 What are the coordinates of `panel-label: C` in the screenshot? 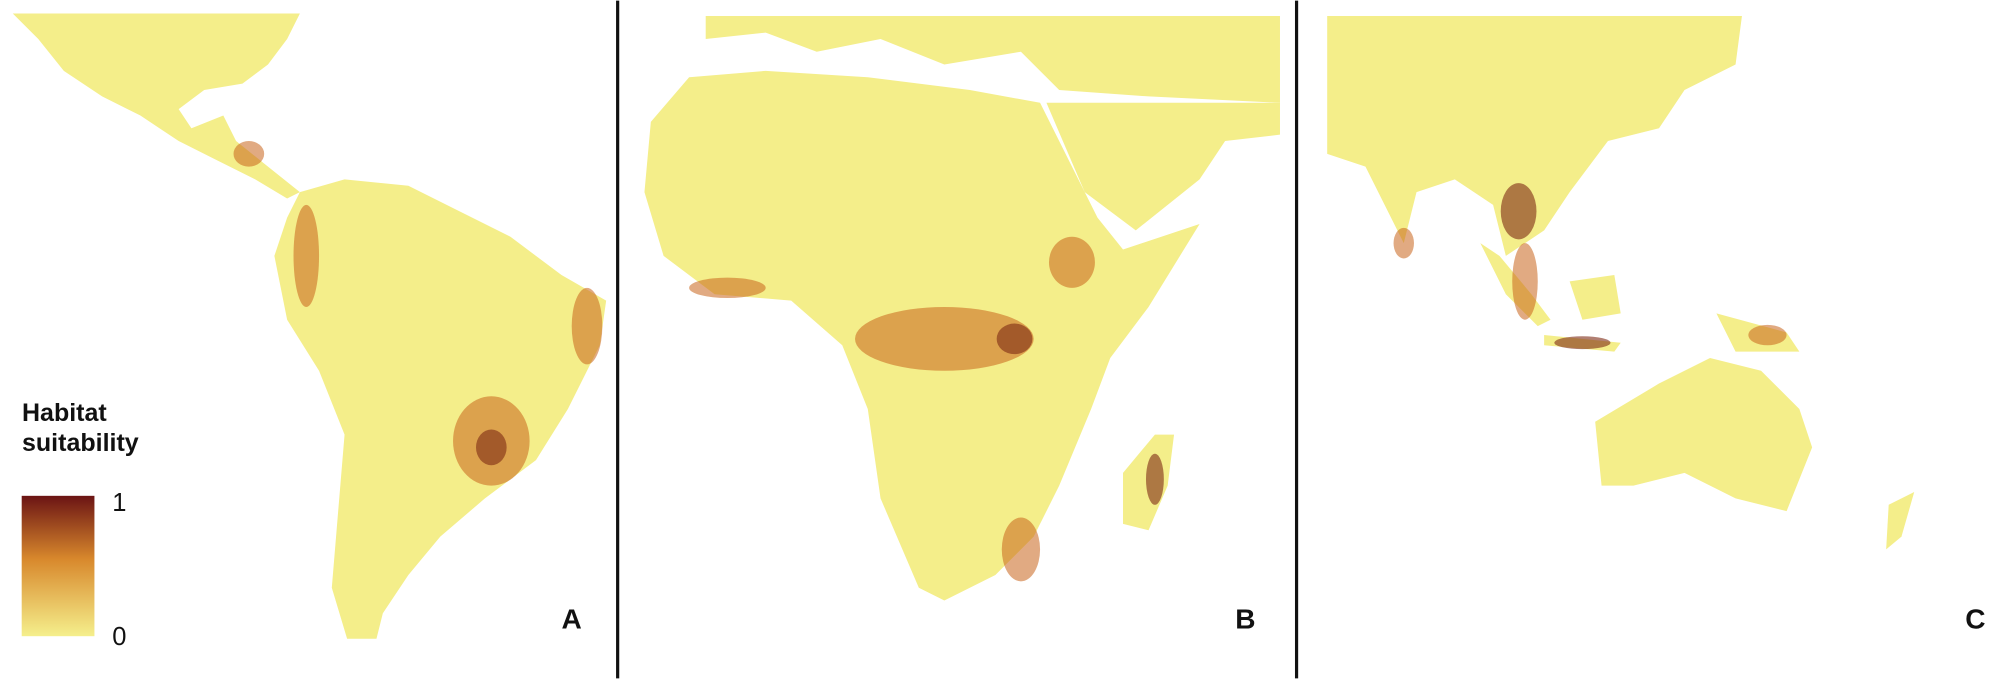 It's located at (1975, 619).